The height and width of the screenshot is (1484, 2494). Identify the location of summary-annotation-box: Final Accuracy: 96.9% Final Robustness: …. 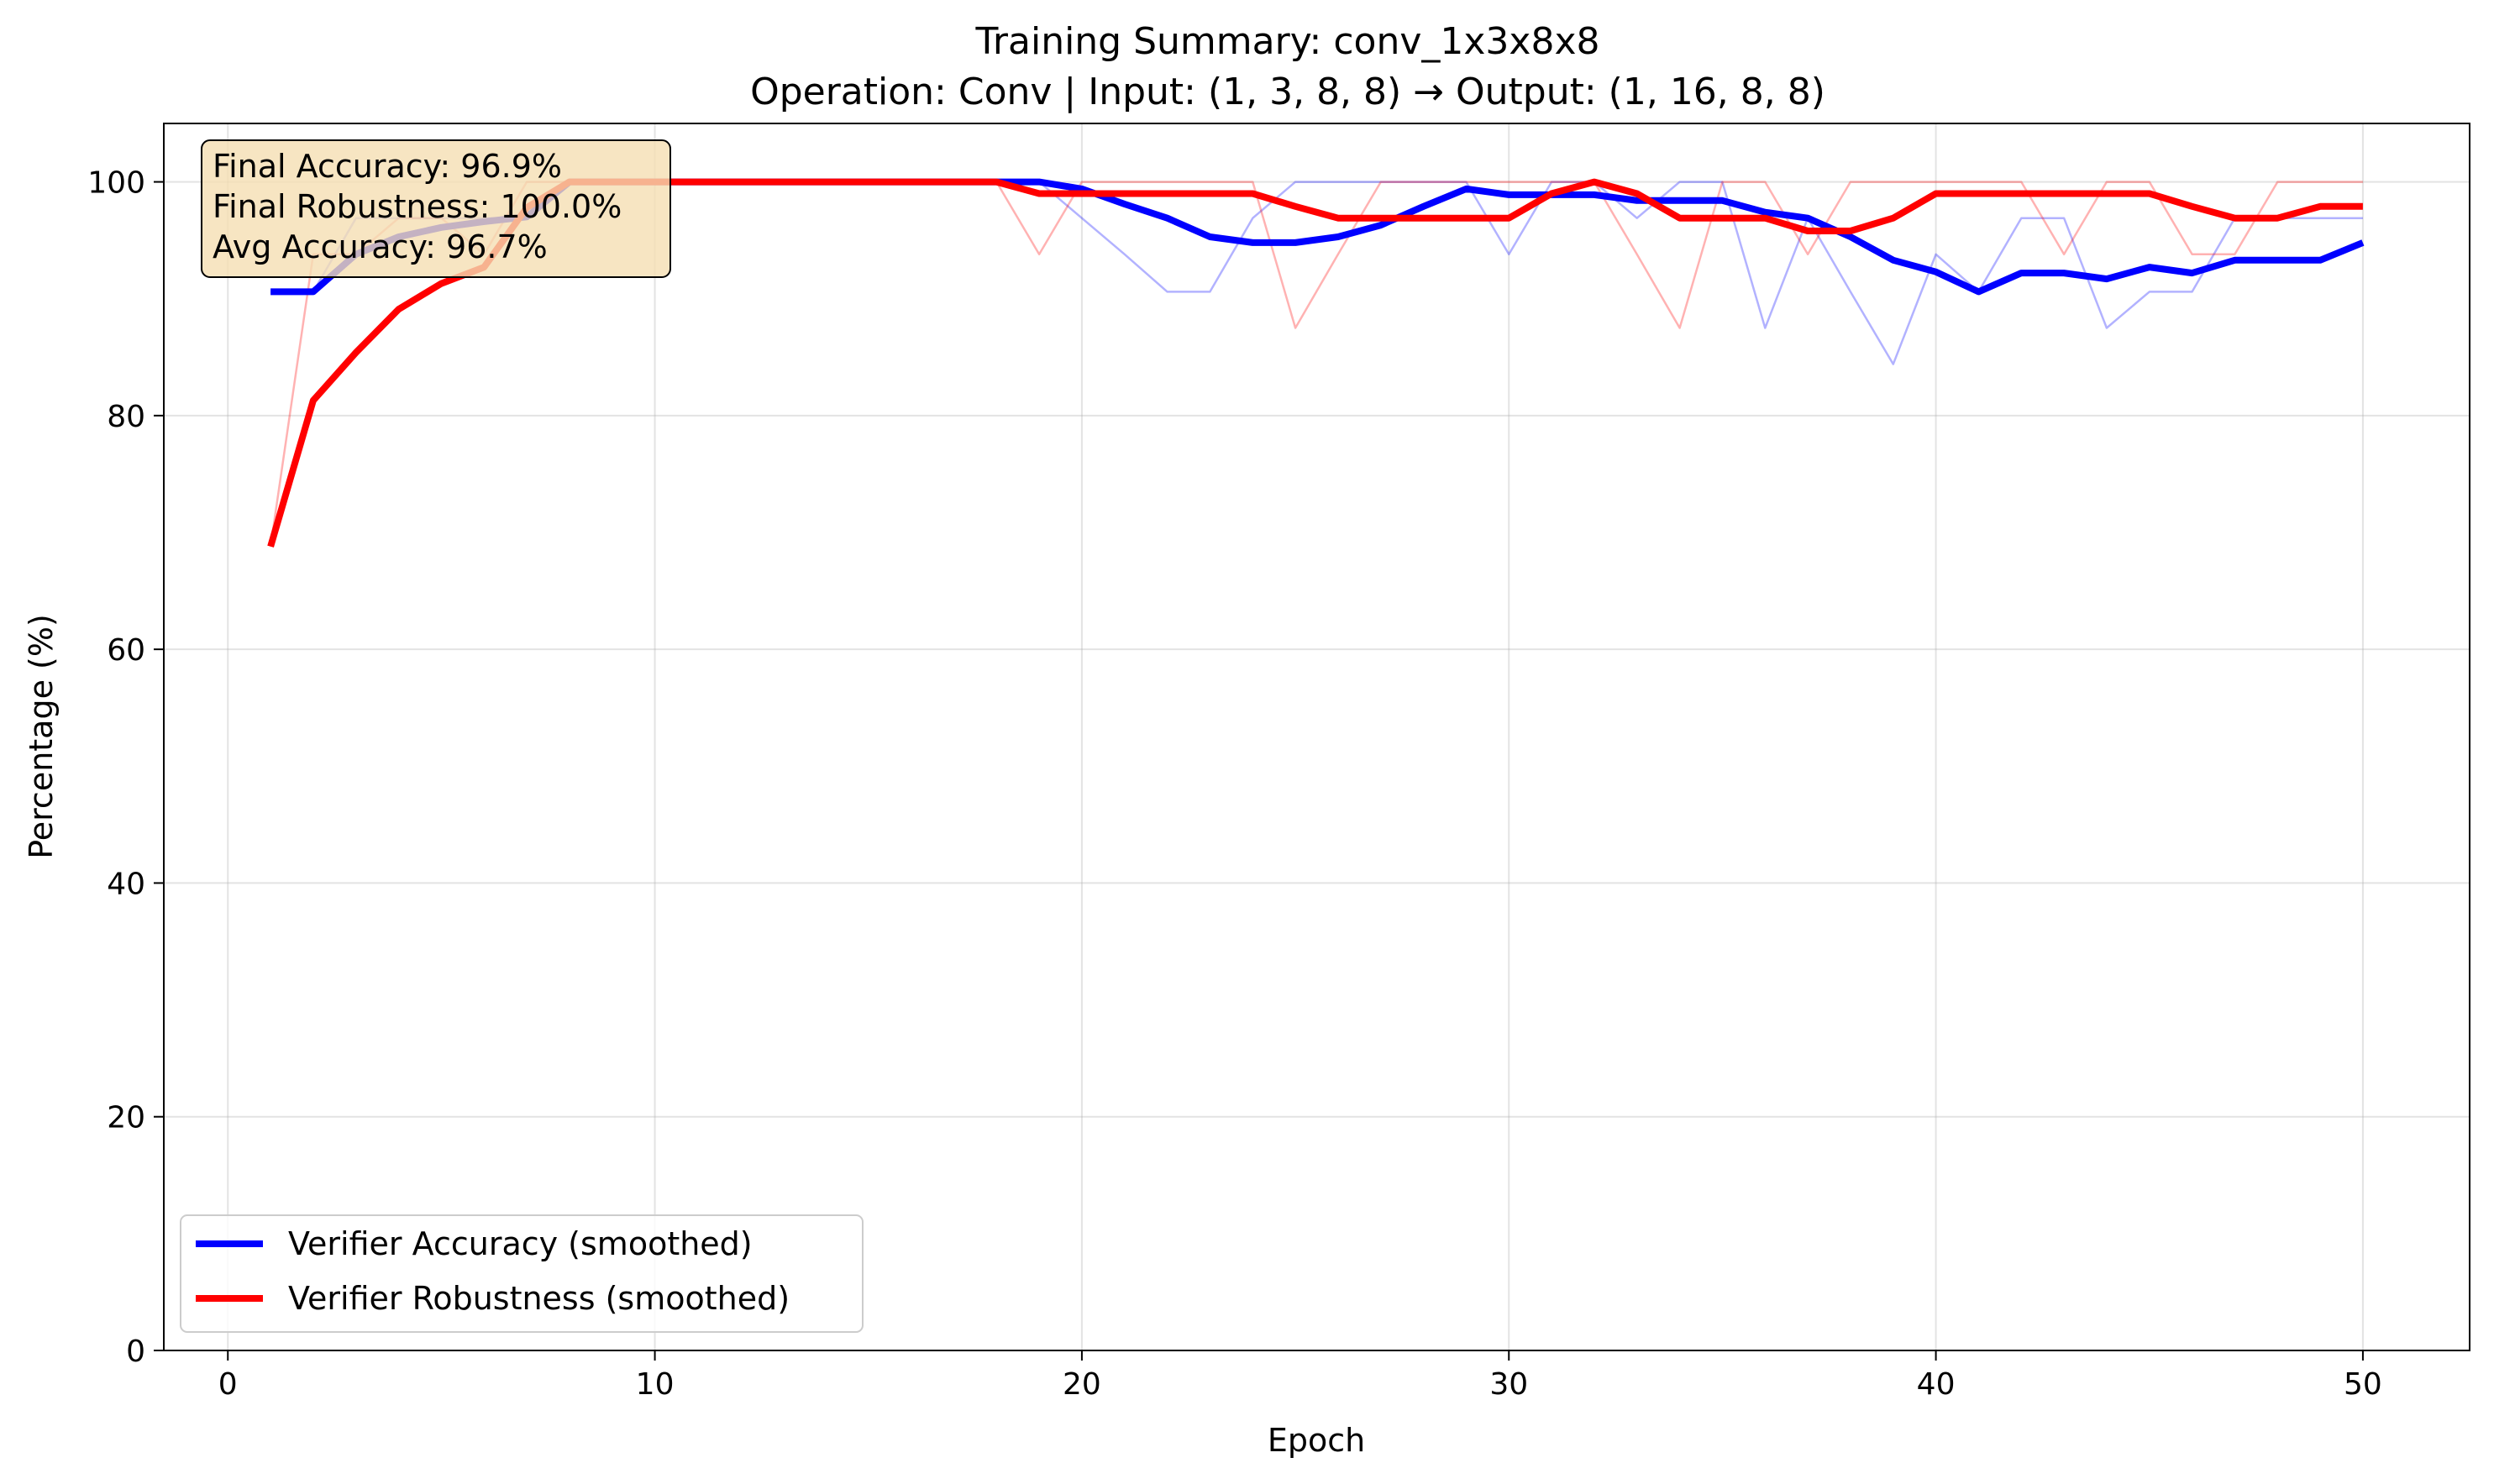
(436, 209).